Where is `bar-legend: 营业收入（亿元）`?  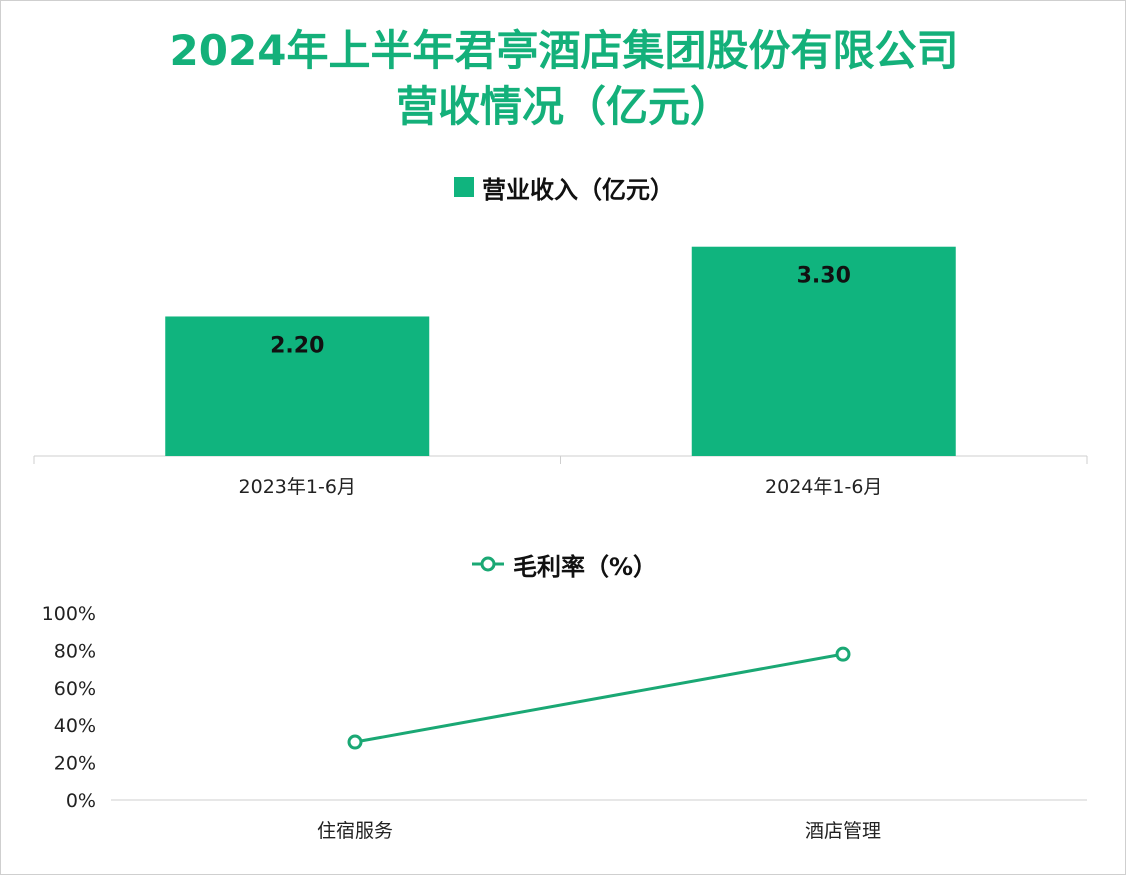
bar-legend: 营业收入（亿元） is located at coordinates (563, 187).